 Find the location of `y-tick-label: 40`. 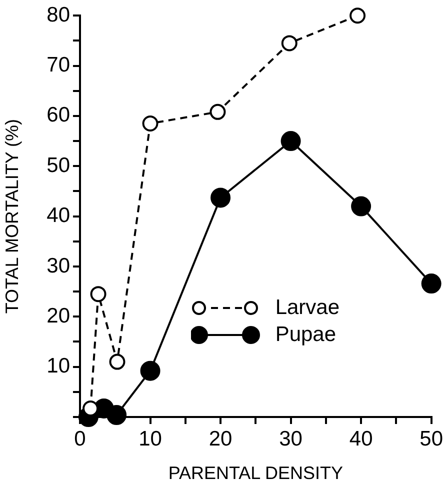

y-tick-label: 40 is located at coordinates (58, 216).